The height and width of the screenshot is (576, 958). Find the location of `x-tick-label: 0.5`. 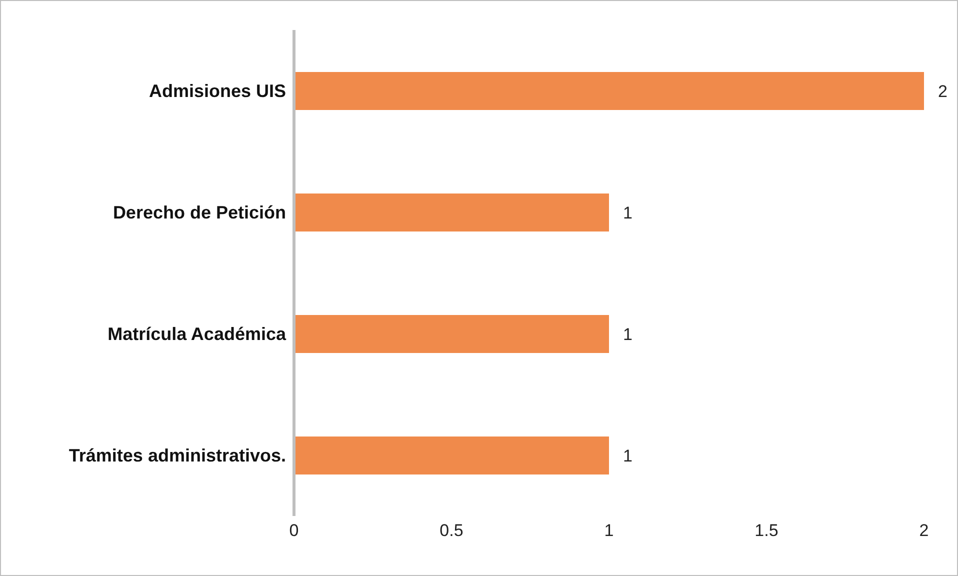

x-tick-label: 0.5 is located at coordinates (452, 530).